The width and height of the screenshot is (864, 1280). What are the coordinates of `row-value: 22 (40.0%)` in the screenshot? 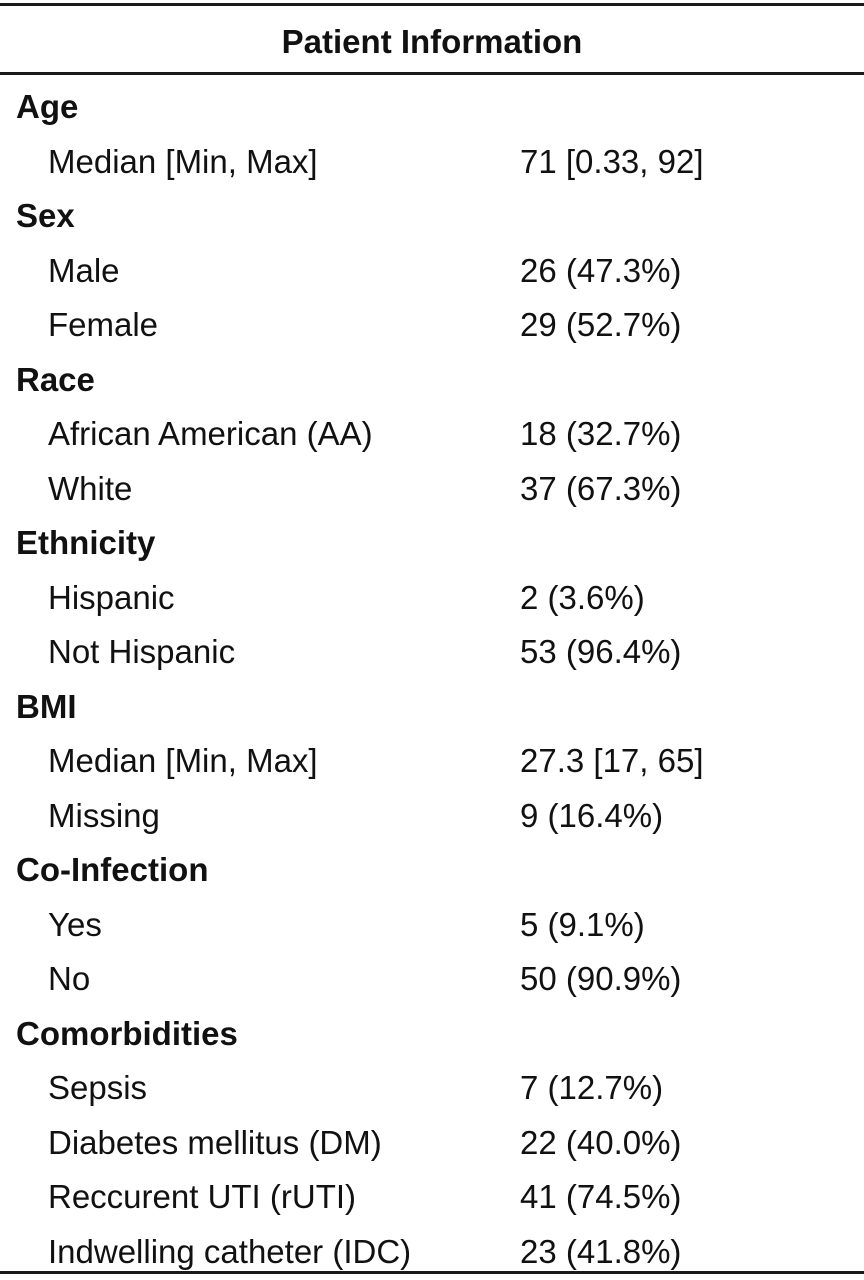 It's located at (601, 1142).